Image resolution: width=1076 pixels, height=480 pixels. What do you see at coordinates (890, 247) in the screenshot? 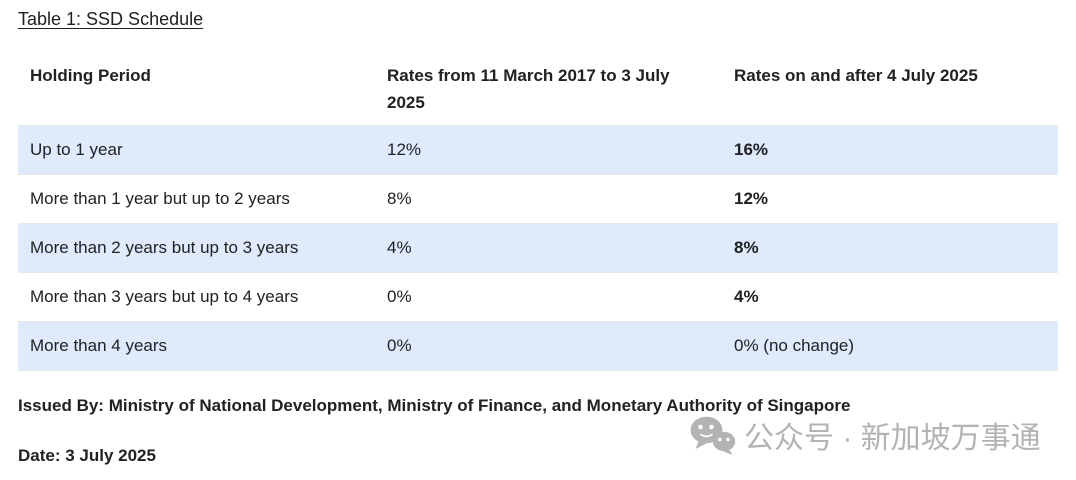
I see `cell-rate-new: 8%` at bounding box center [890, 247].